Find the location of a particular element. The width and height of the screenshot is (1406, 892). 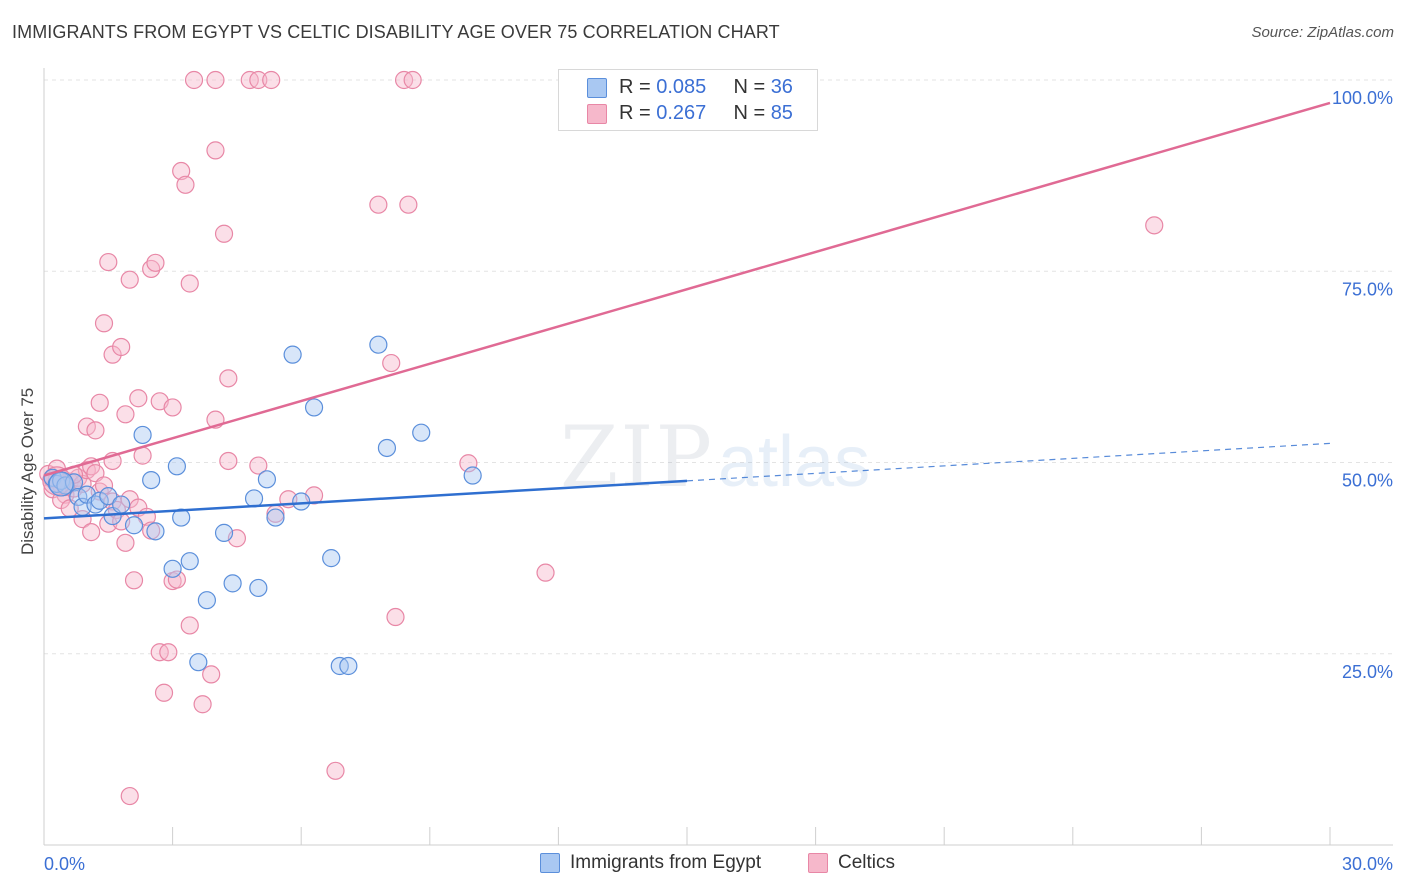

y-tick-label: 25.0% is located at coordinates (1367, 672).